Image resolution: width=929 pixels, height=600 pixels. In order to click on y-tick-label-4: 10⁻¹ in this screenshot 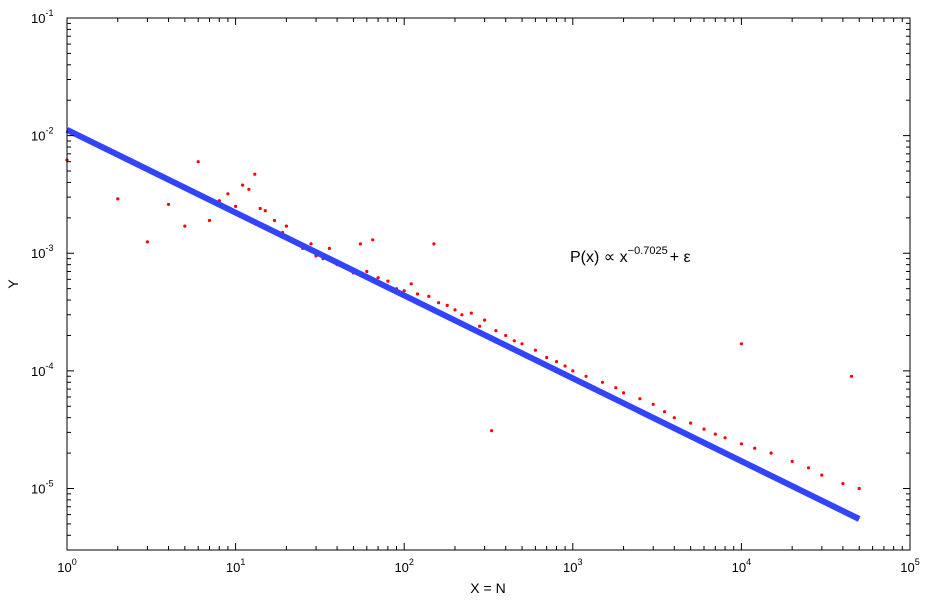, I will do `click(42, 17)`.